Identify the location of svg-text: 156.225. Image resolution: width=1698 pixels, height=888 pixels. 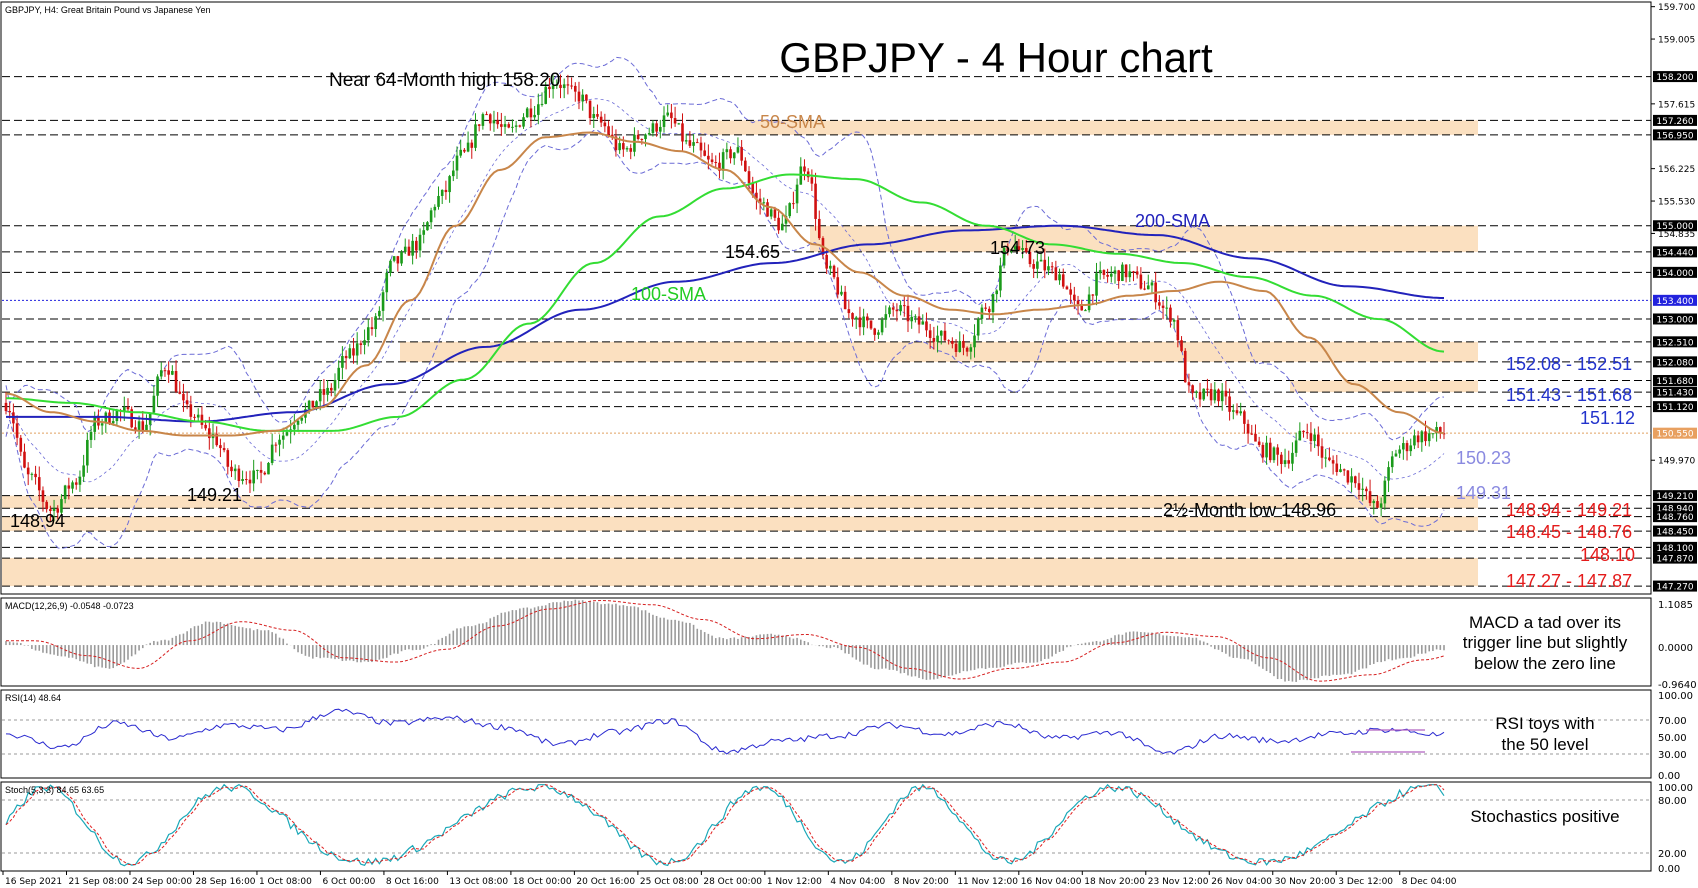
(1676, 170).